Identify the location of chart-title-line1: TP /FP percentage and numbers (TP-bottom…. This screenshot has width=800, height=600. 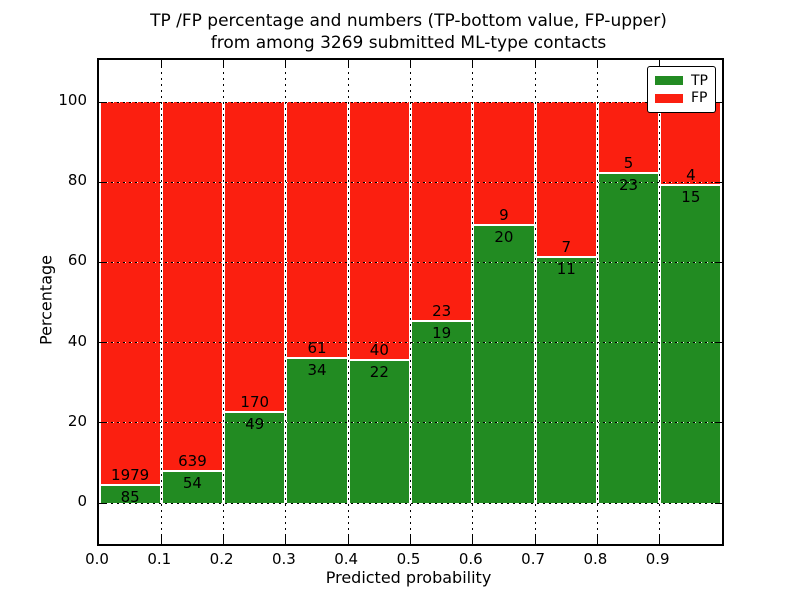
(408, 21).